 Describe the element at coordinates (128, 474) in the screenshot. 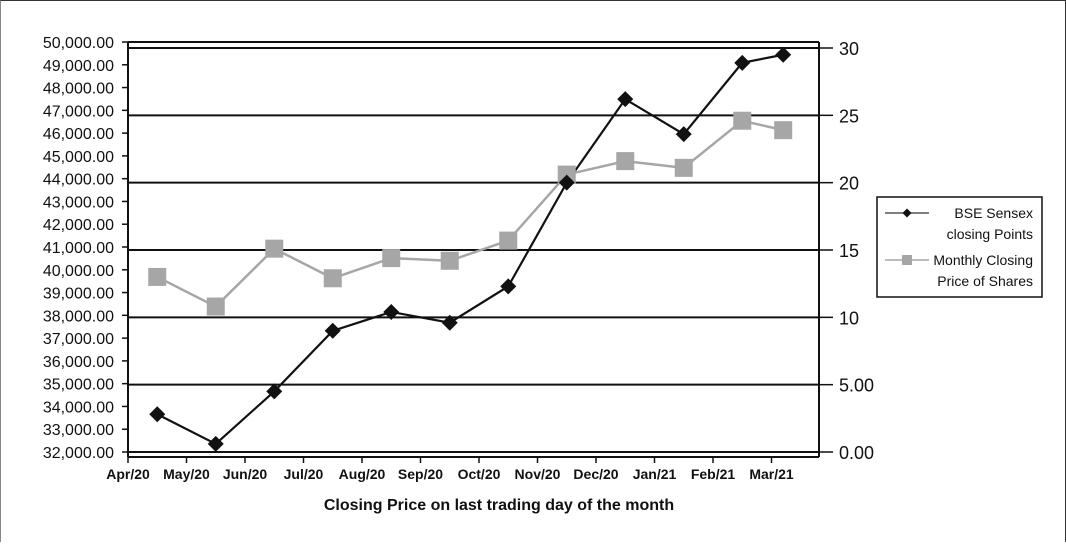

I see `x-tick-label: Apr/20` at that location.